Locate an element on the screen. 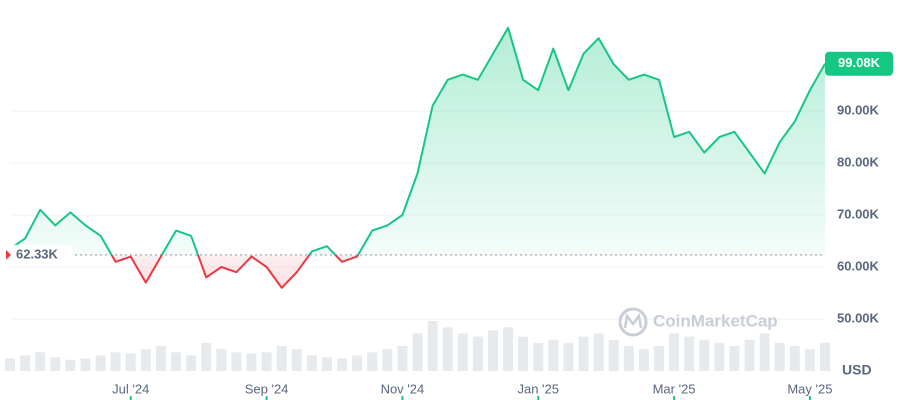 The height and width of the screenshot is (400, 900). x-tick-label: May '25 is located at coordinates (809, 388).